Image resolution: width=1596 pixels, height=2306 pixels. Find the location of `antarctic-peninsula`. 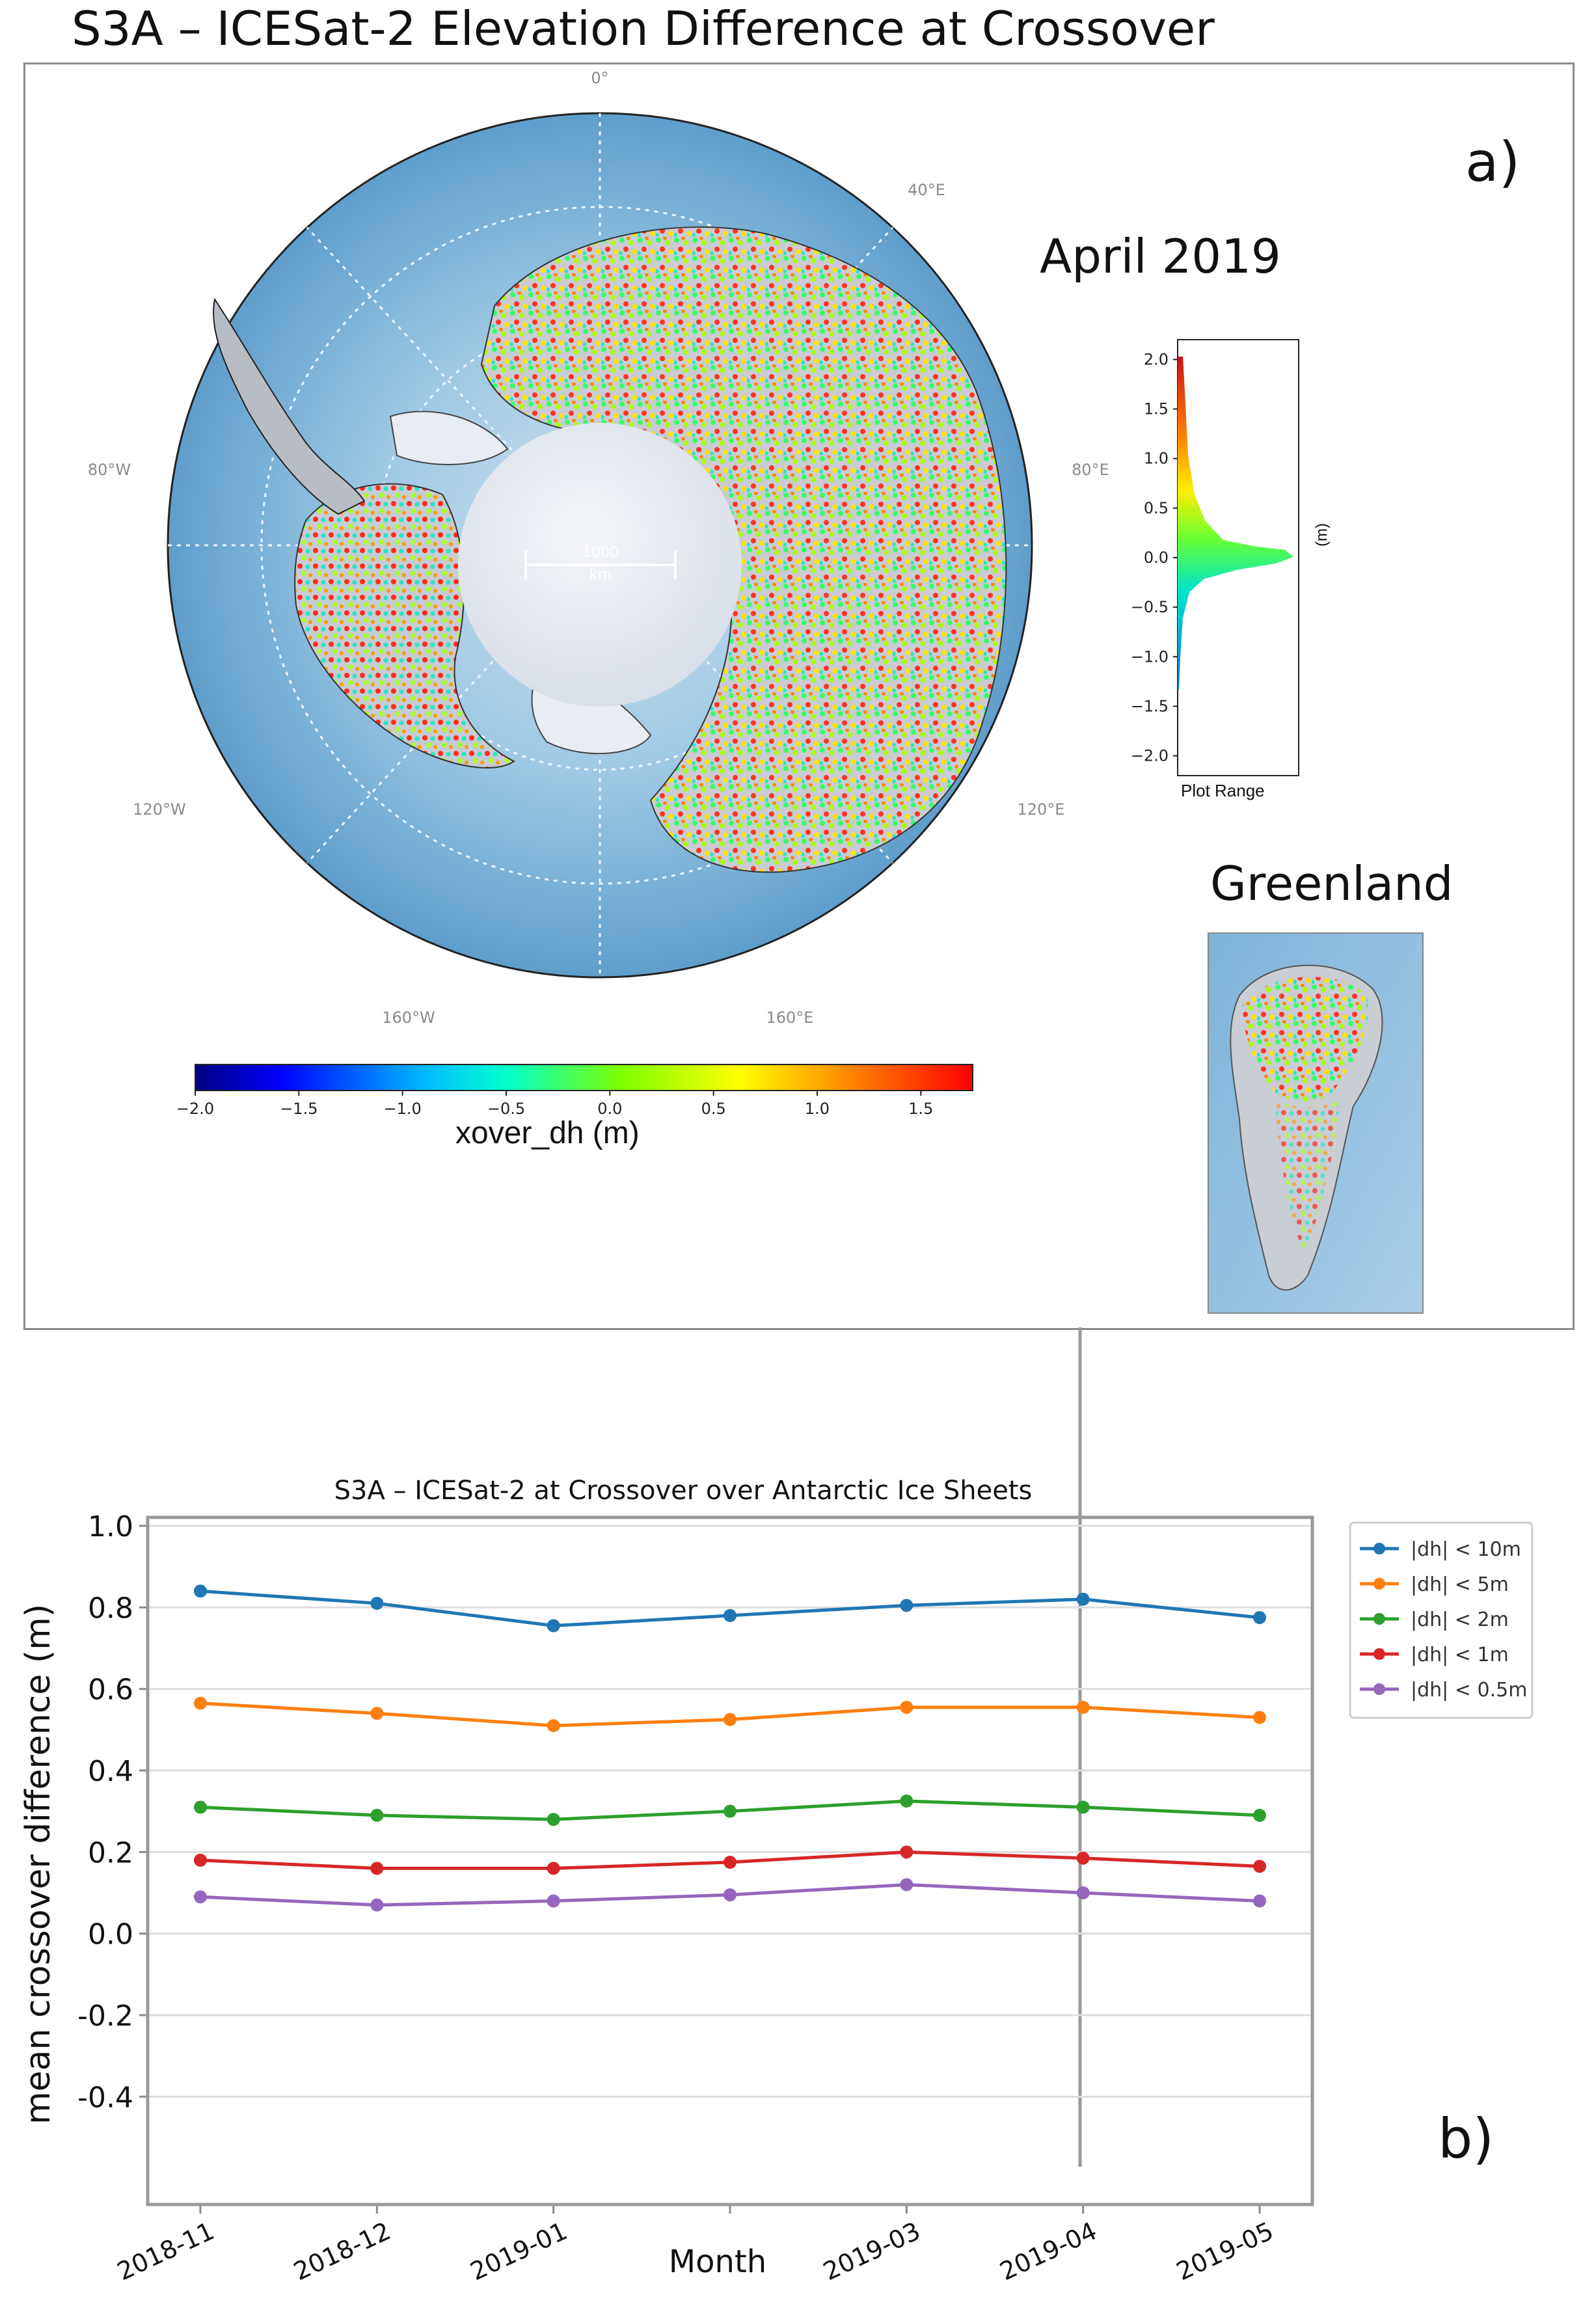

antarctic-peninsula is located at coordinates (289, 406).